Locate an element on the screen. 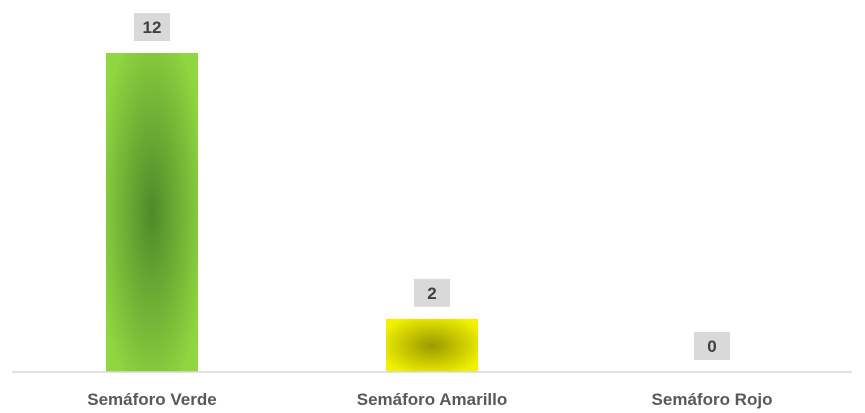 The height and width of the screenshot is (413, 865). category-label-semaforo-verde: Semáforo Verde is located at coordinates (151, 399).